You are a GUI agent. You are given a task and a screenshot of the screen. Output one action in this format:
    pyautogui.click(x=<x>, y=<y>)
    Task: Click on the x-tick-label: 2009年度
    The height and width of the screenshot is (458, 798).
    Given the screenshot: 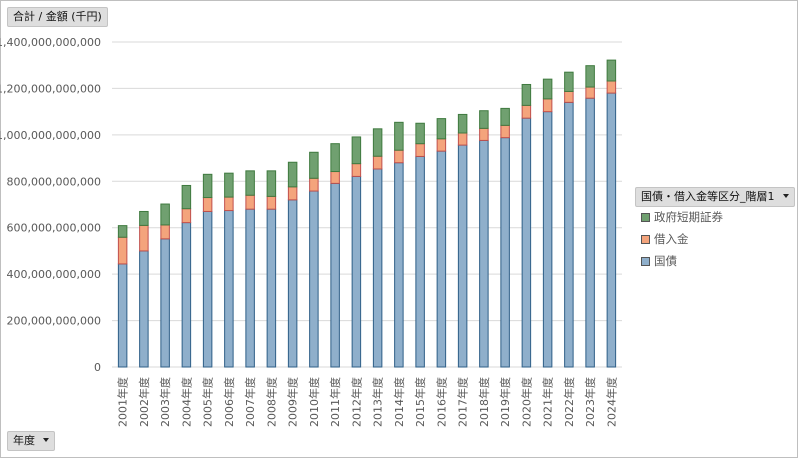 What is the action you would take?
    pyautogui.click(x=293, y=402)
    